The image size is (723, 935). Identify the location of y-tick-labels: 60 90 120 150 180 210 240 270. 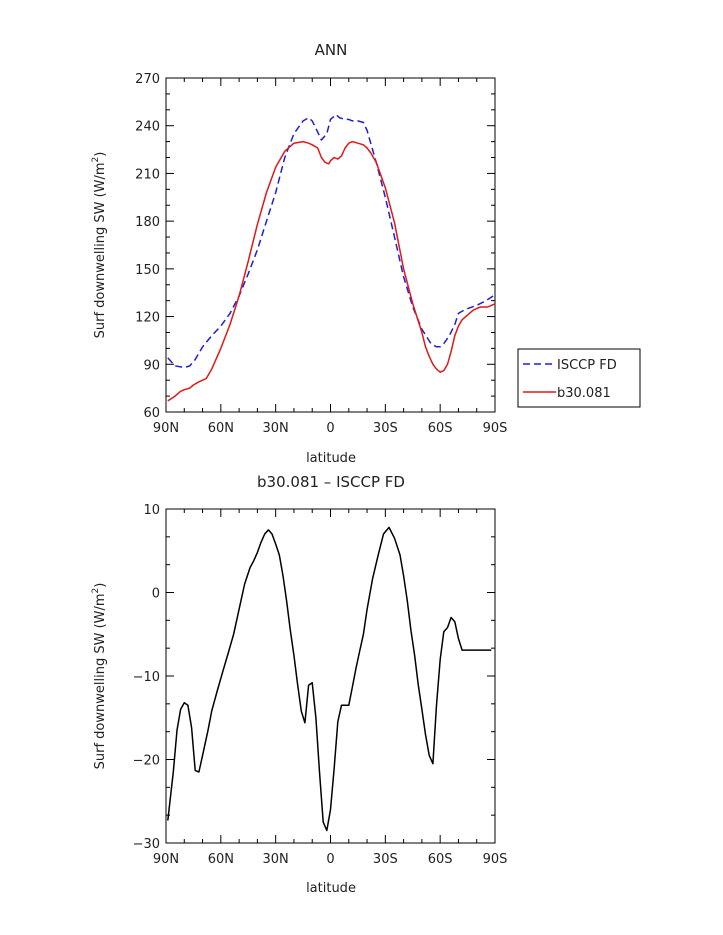
(147, 246).